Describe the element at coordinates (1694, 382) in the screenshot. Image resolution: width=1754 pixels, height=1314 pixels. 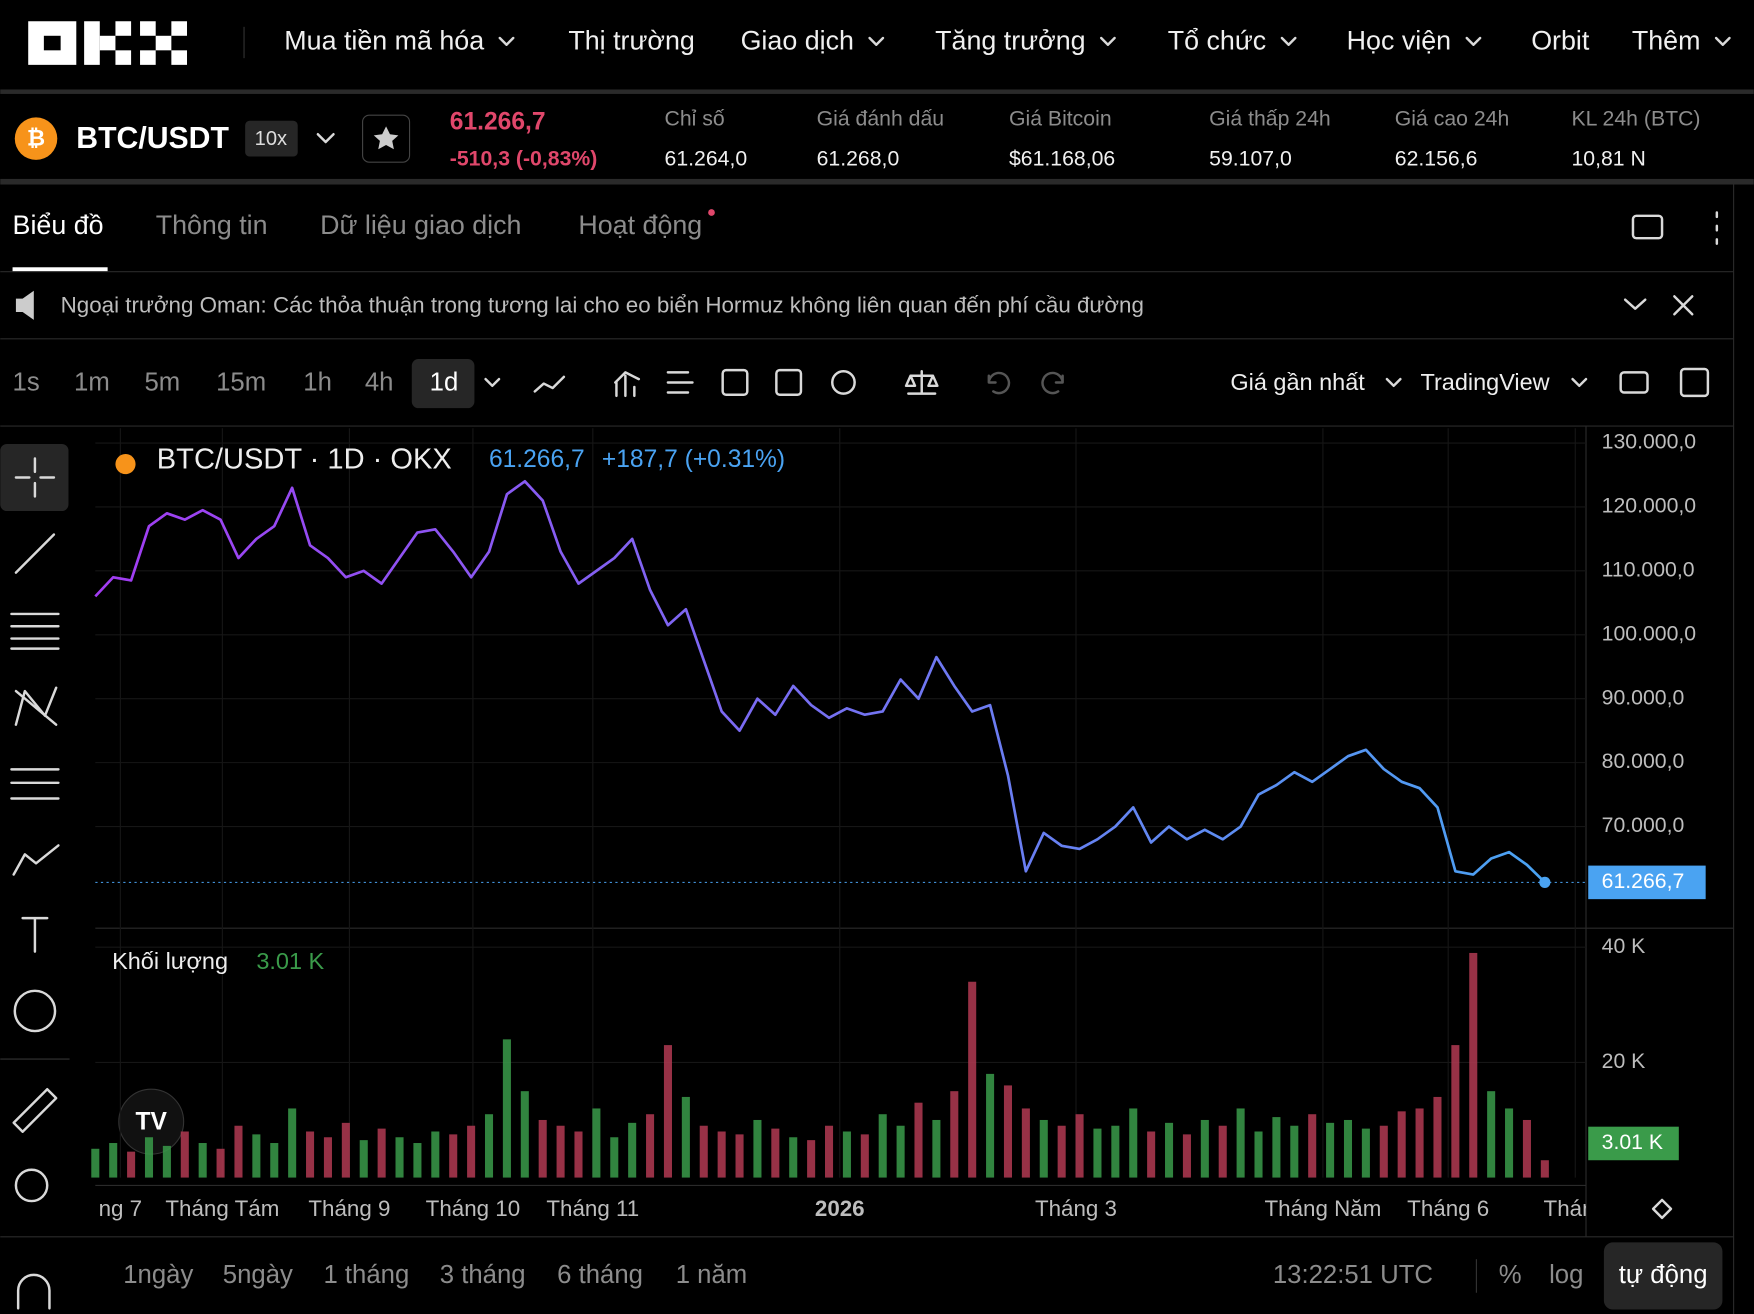
I see `fullscreen-button` at that location.